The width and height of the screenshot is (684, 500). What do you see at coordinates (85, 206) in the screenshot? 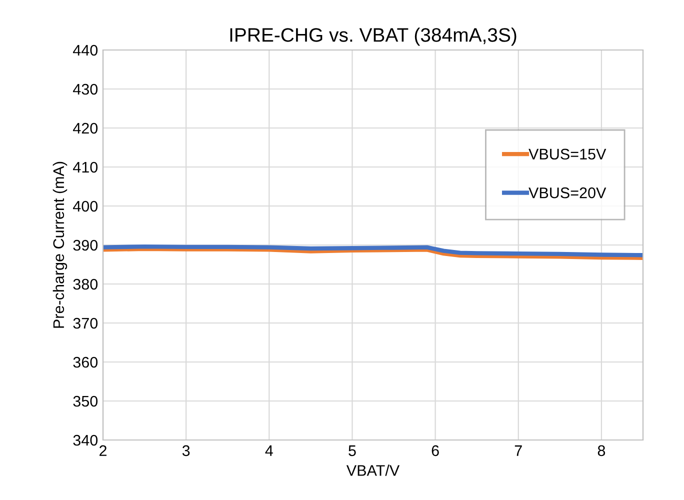
I see `y-tick-label: 400` at bounding box center [85, 206].